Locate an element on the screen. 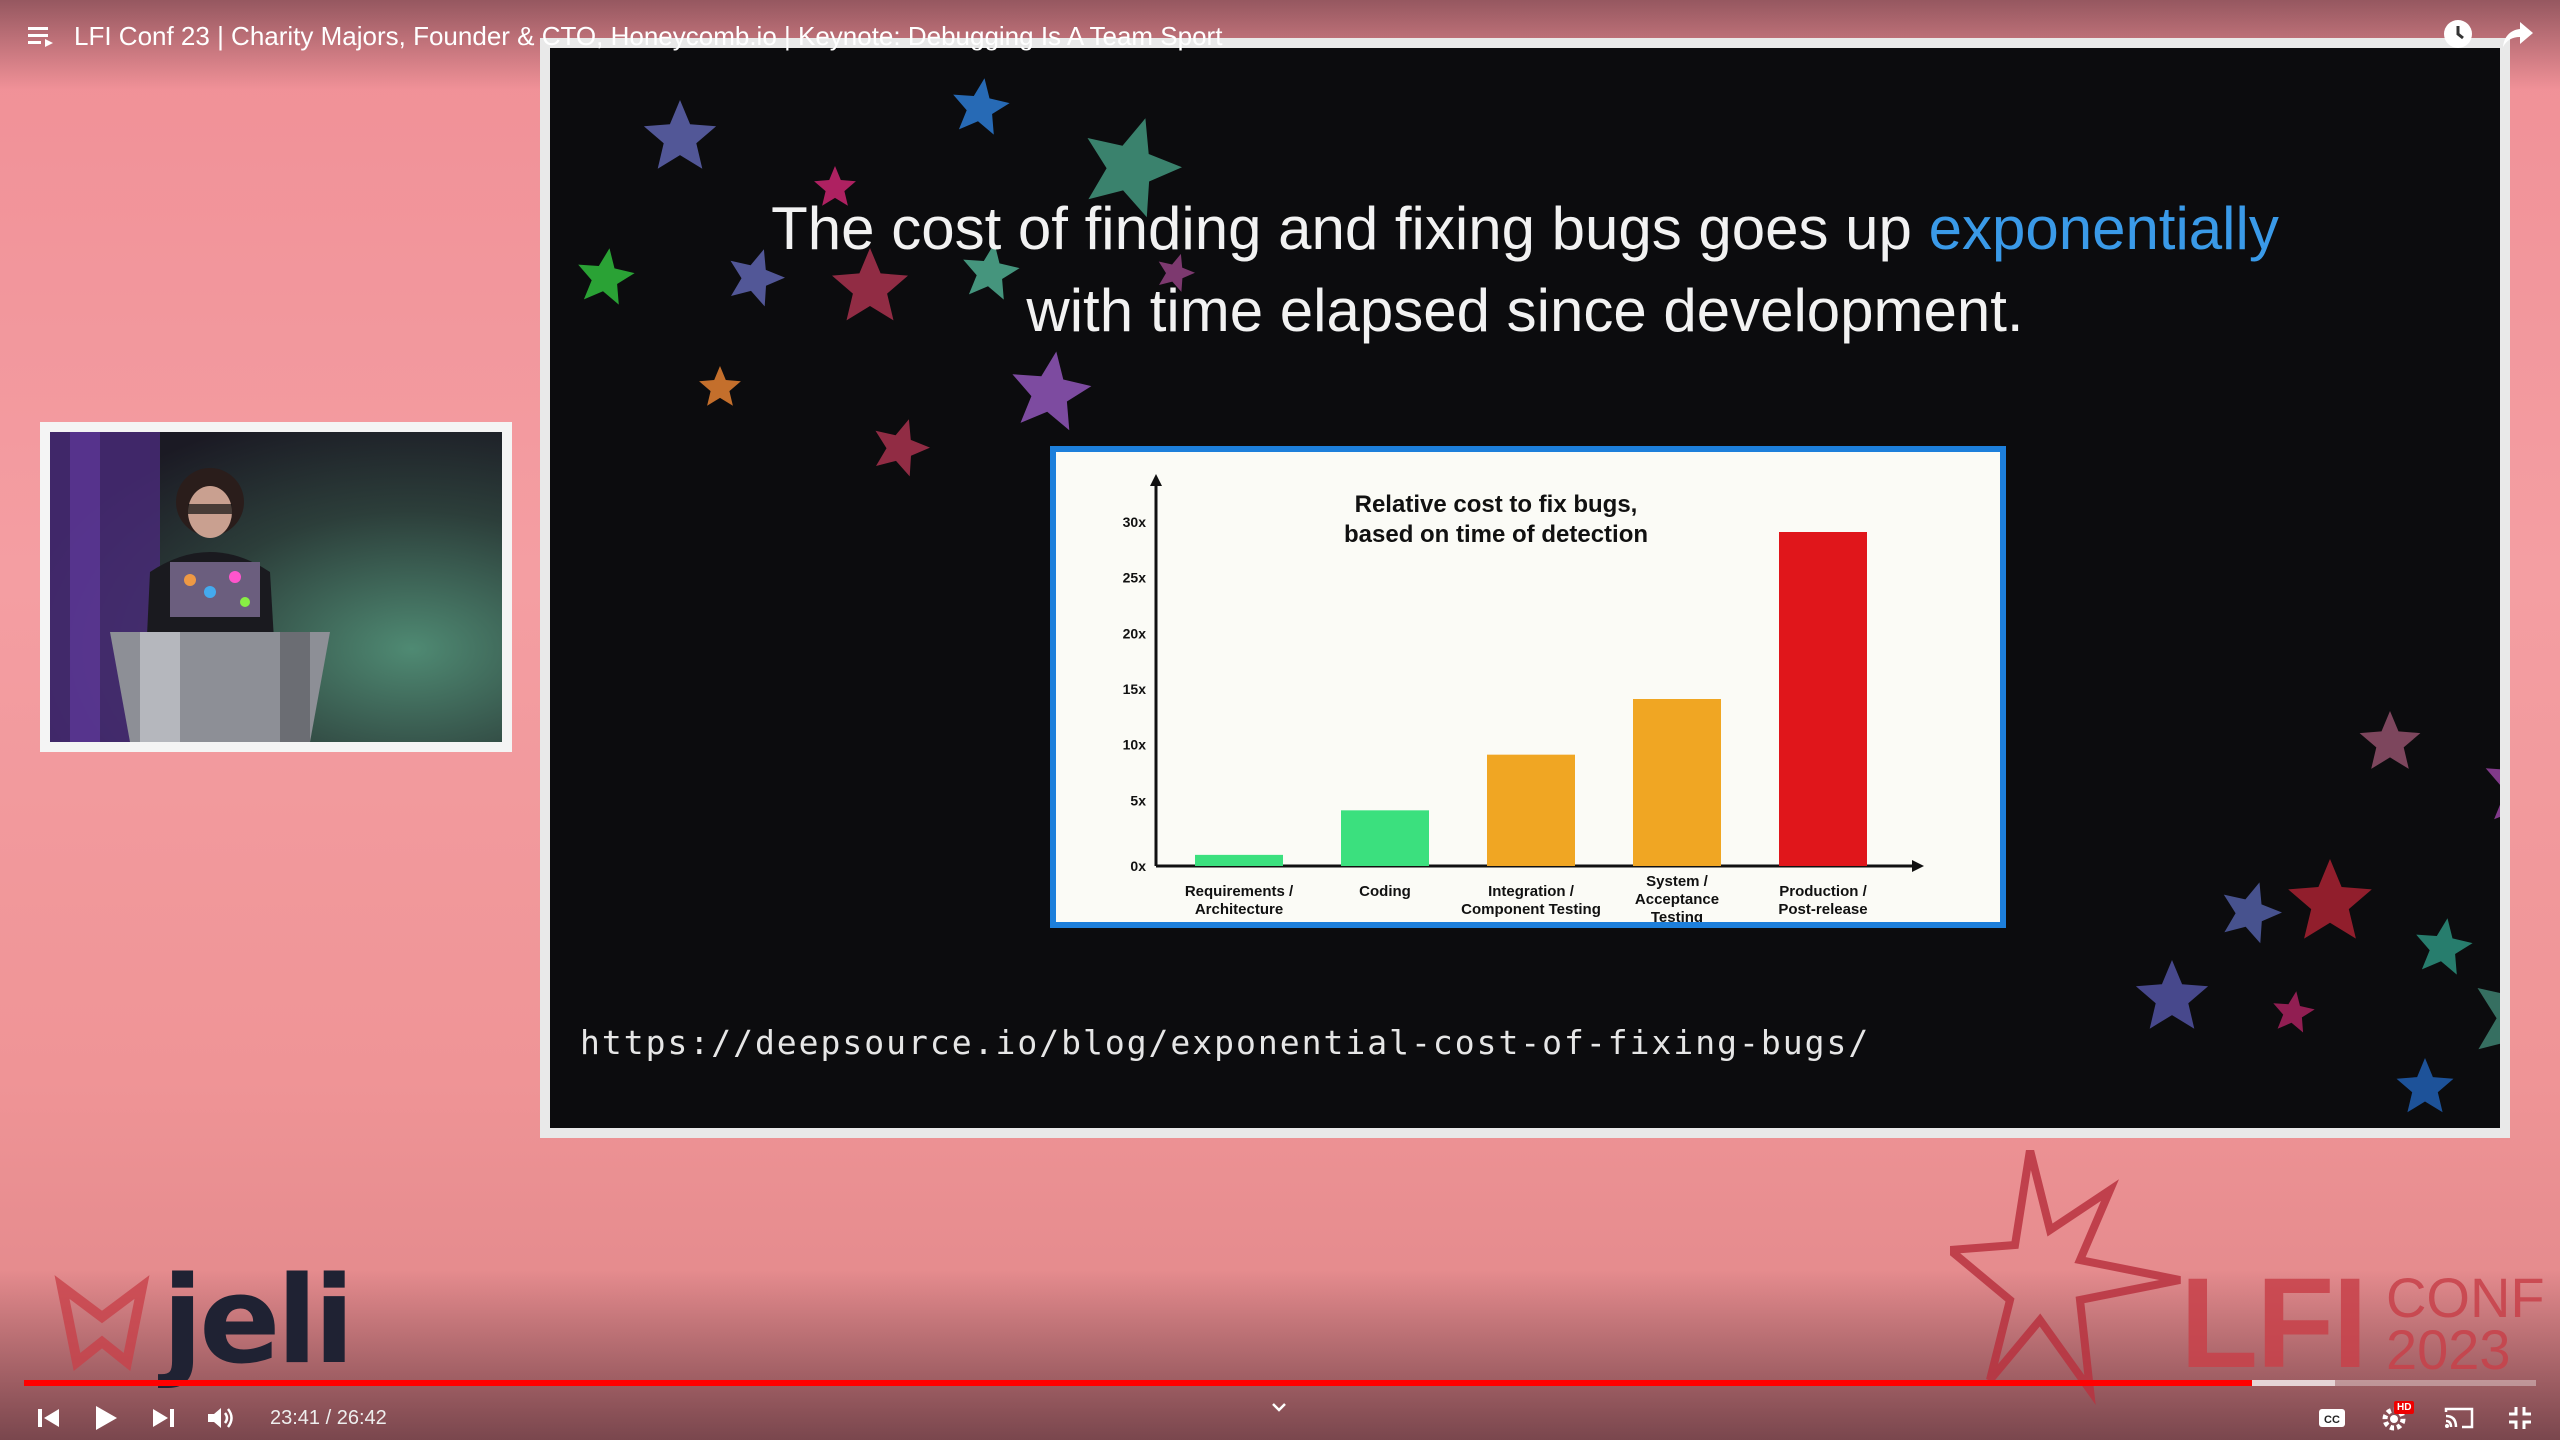 This screenshot has width=2560, height=1440. lfi-conf-logo: LFI CONF 2023 is located at coordinates (2362, 1323).